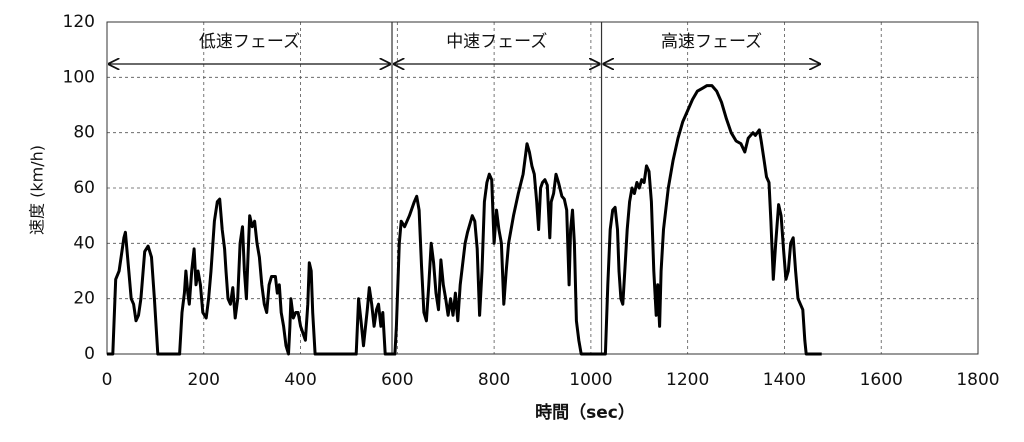 The height and width of the screenshot is (442, 1024). I want to click on phase-label: 低速フェーズ, so click(249, 42).